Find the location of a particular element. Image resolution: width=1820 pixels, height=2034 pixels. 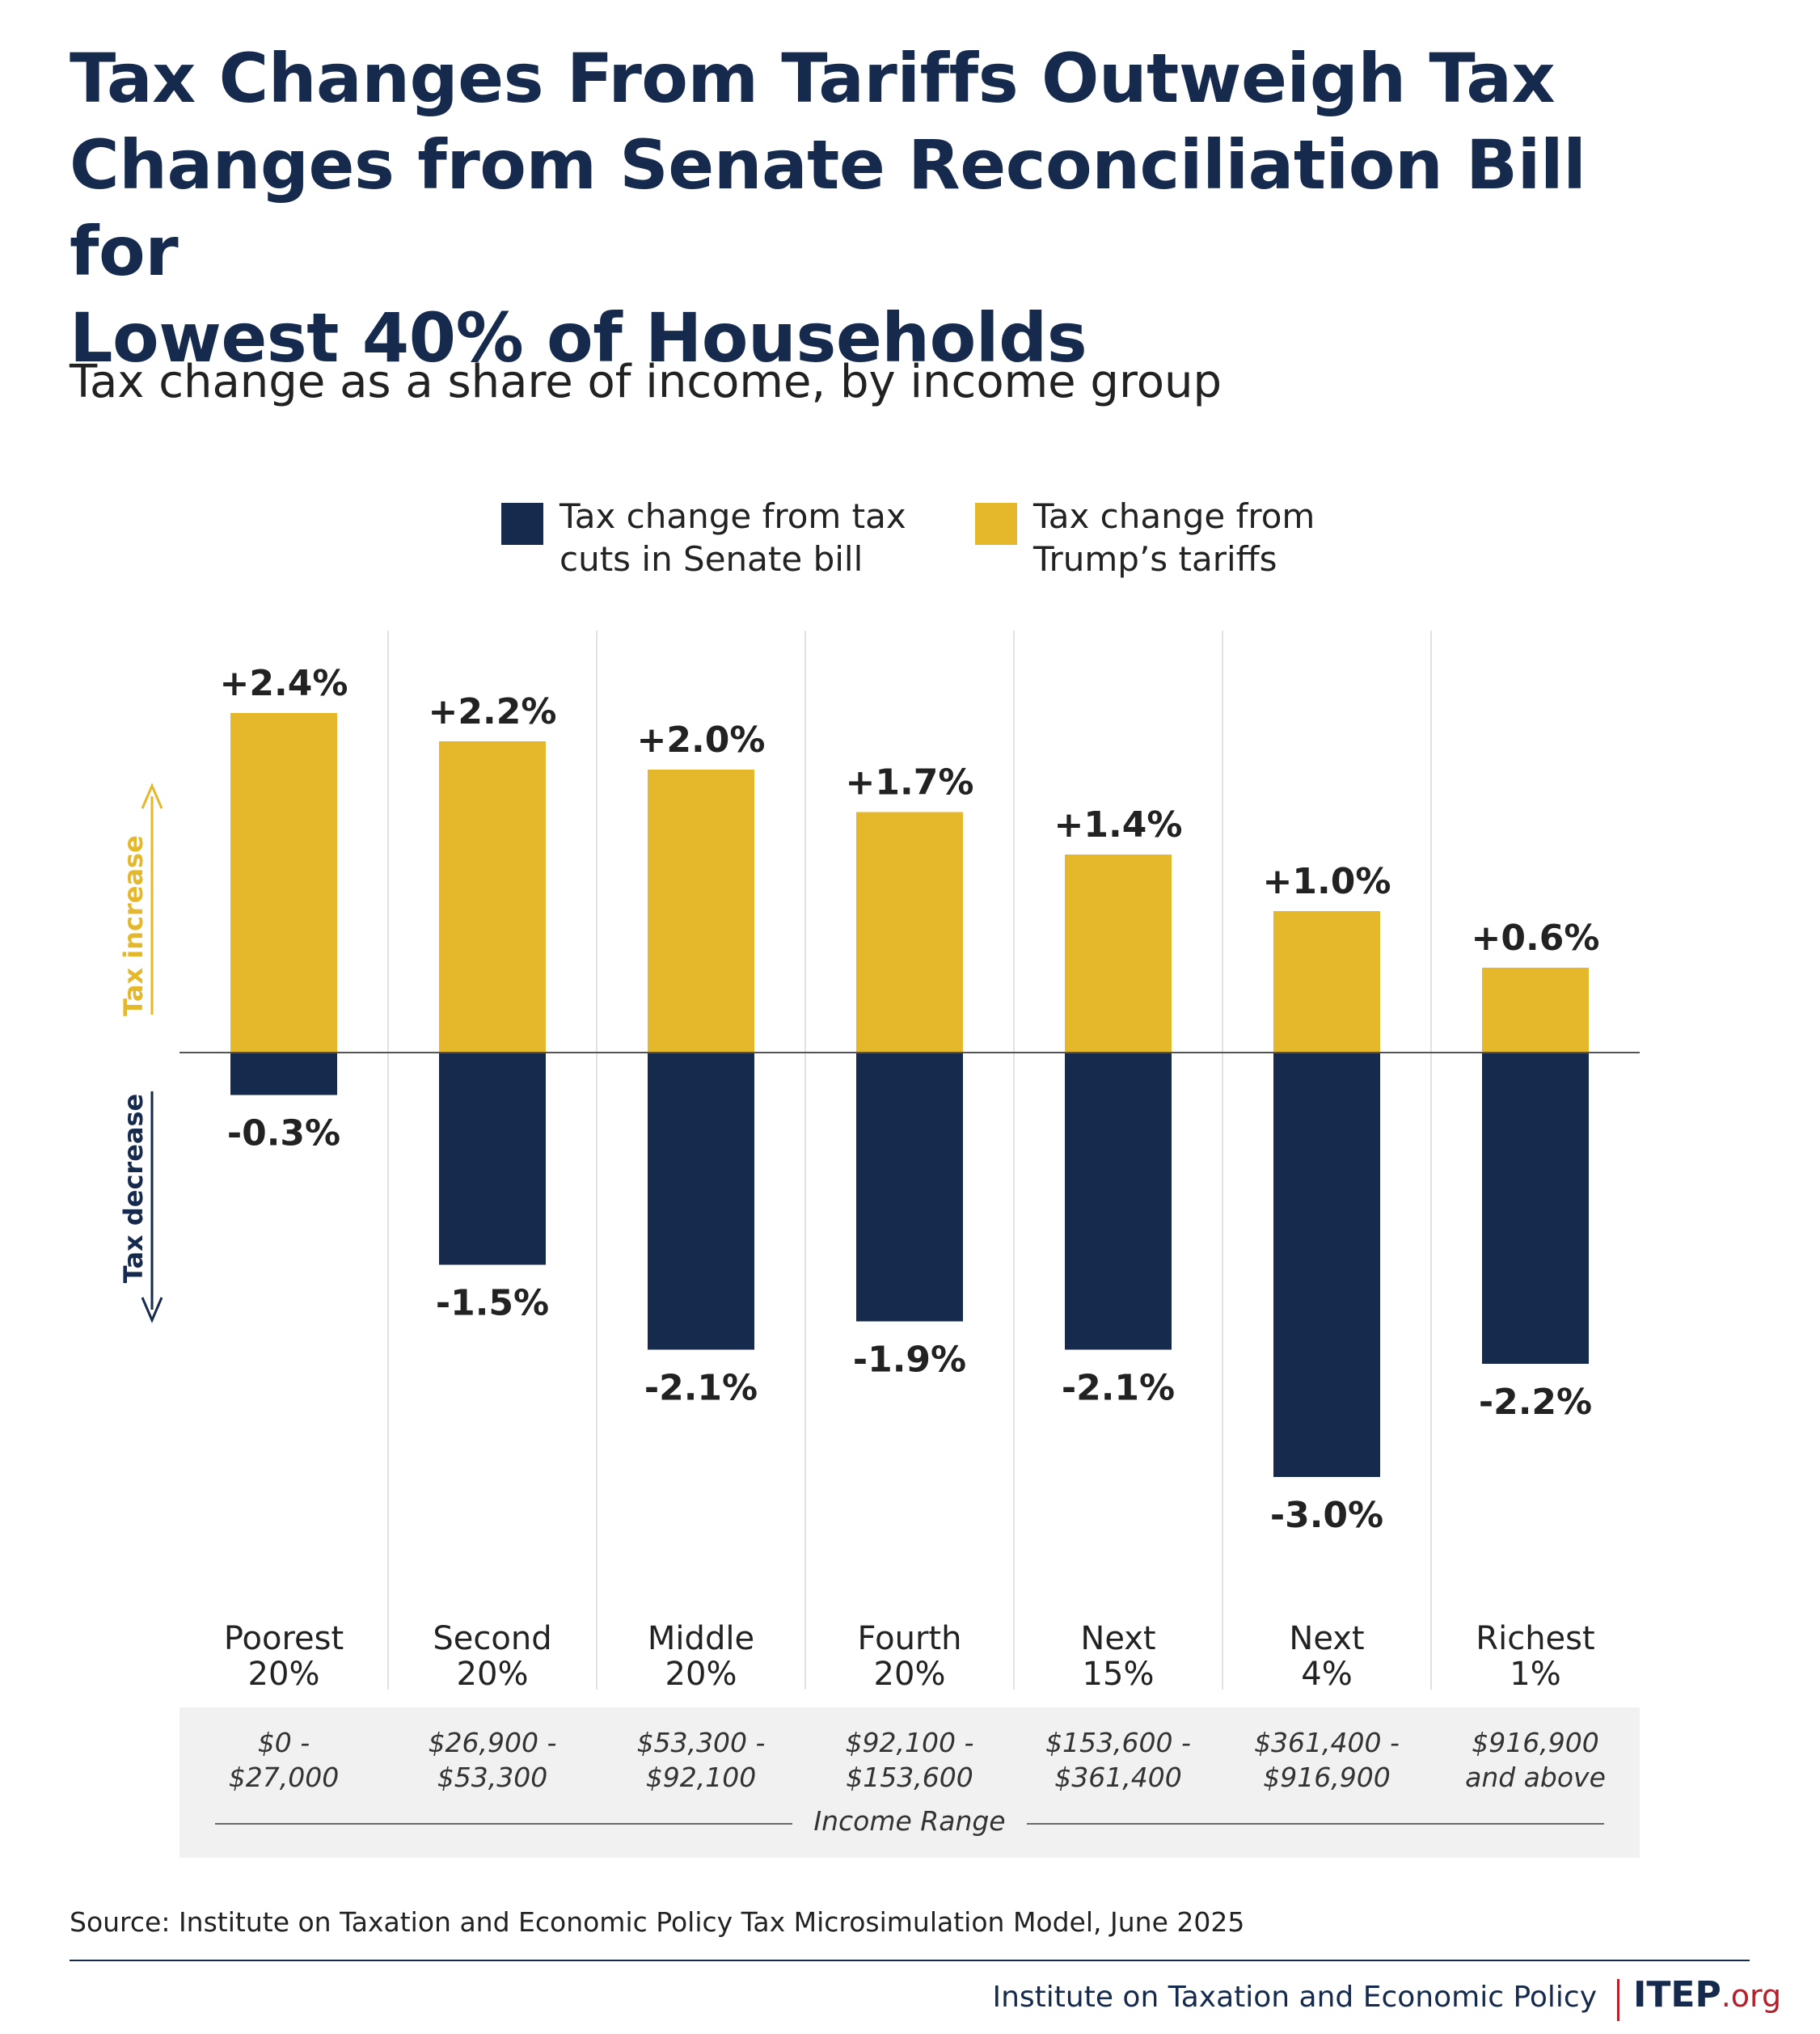

data-label-tariffs: +2.2% is located at coordinates (493, 711).